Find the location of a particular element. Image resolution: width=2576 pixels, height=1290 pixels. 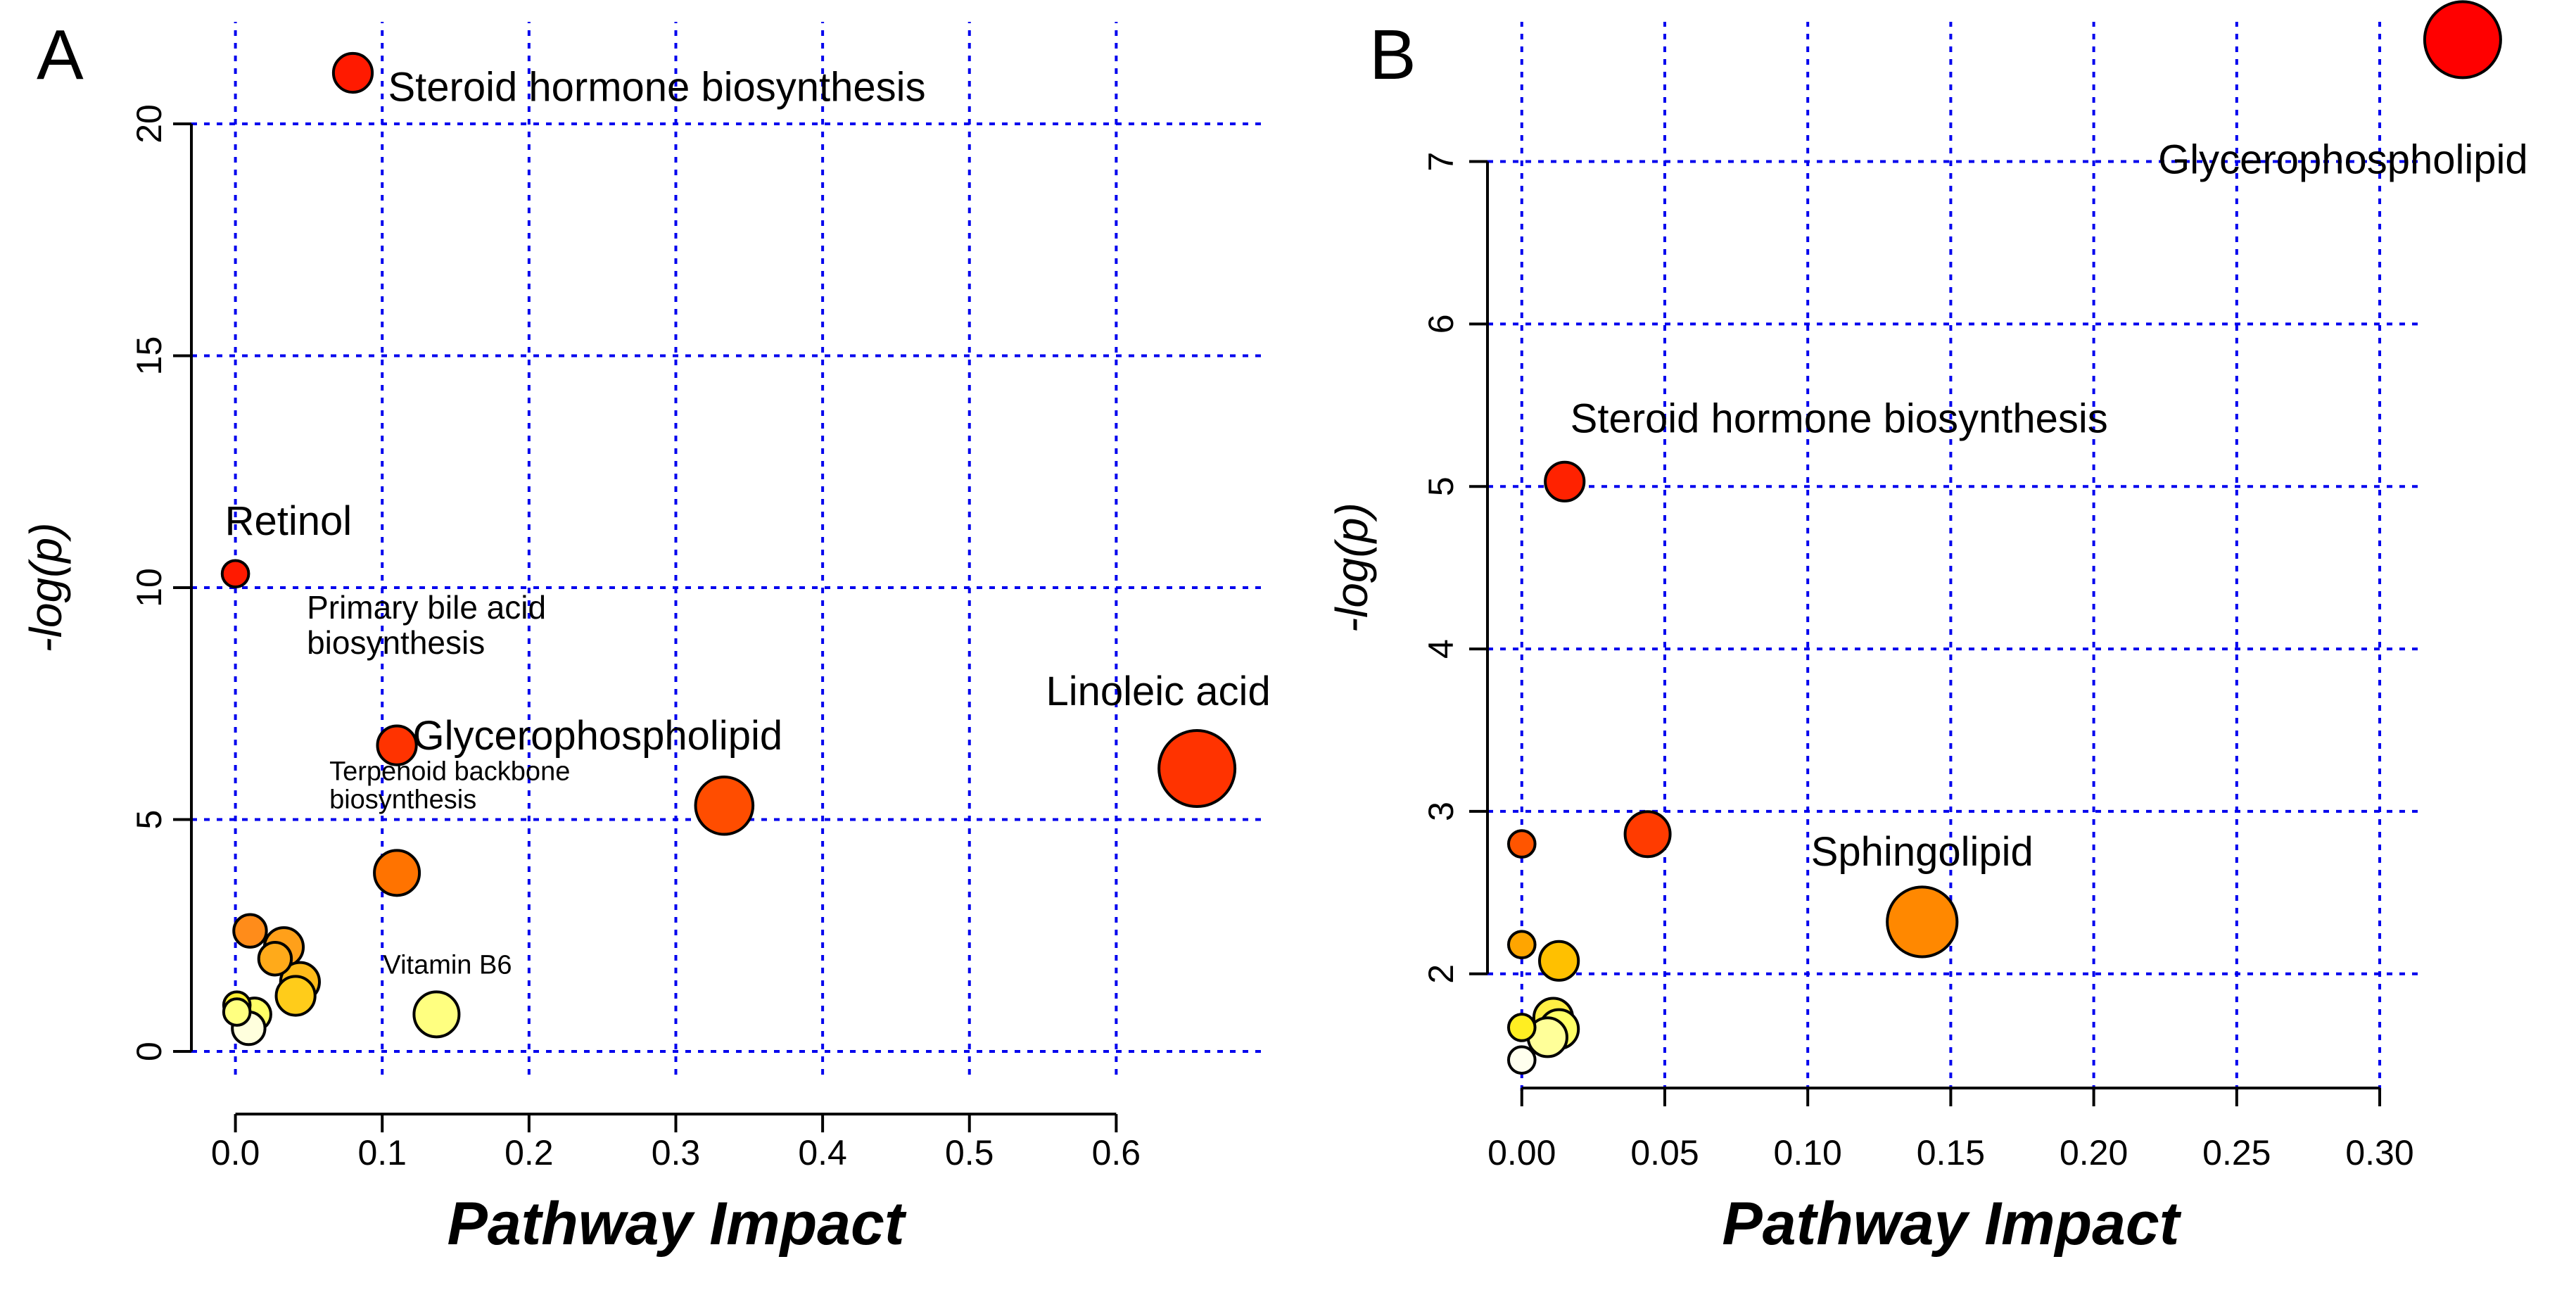

x-tick-label: 0.20 is located at coordinates (2094, 1152).